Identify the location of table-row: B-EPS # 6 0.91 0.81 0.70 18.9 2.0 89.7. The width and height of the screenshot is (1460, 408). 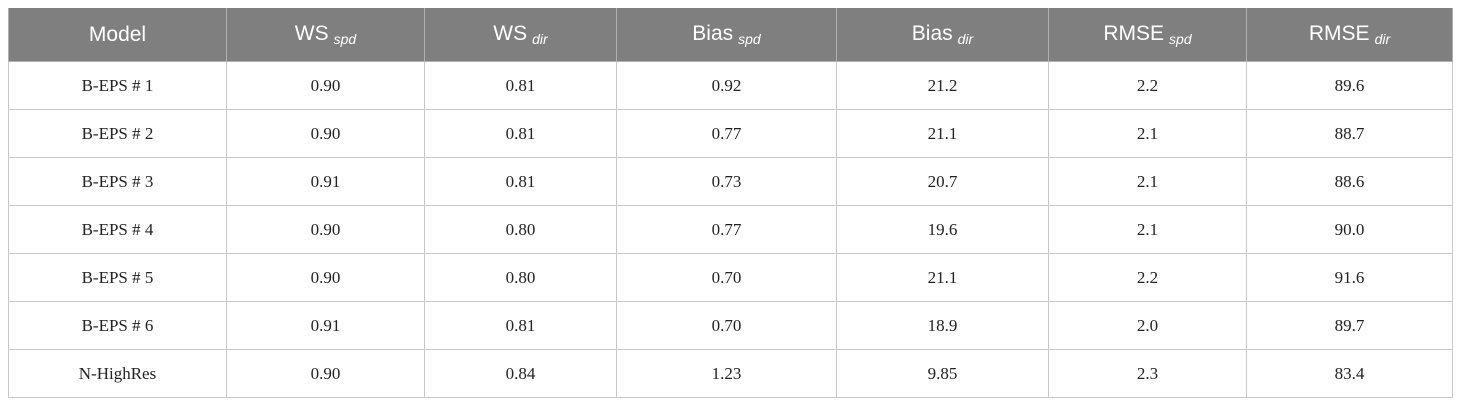
(730, 325).